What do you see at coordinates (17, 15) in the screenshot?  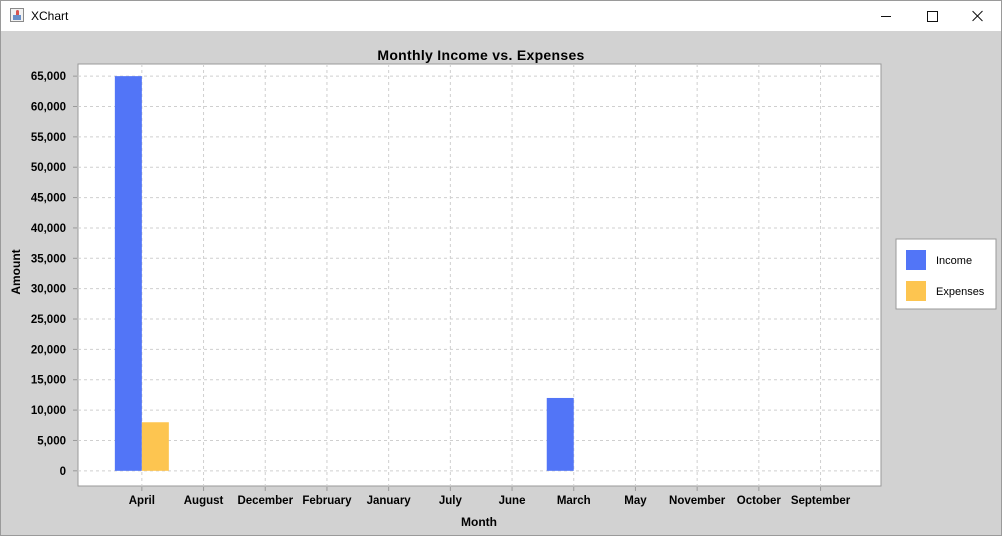 I see `java-app-icon` at bounding box center [17, 15].